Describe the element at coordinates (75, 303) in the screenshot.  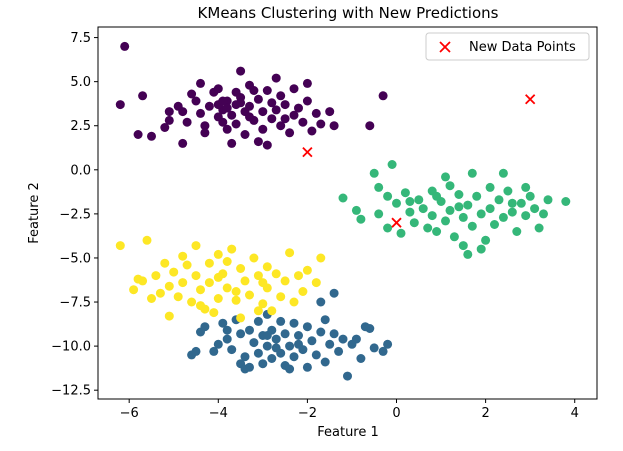
I see `y-tick-label: −7.5` at that location.